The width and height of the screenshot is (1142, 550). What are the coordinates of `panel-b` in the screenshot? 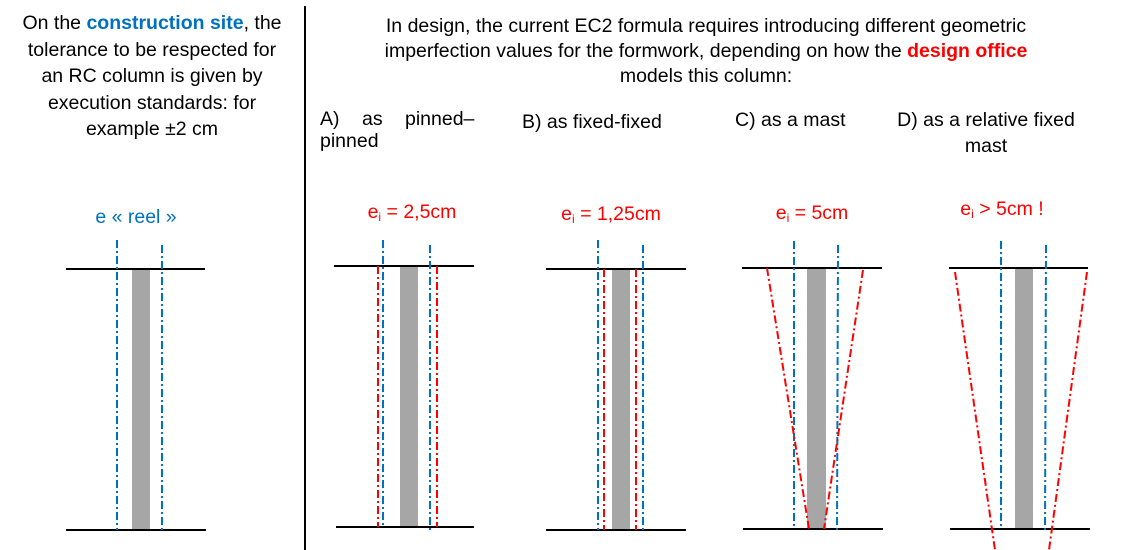 It's located at (616, 386).